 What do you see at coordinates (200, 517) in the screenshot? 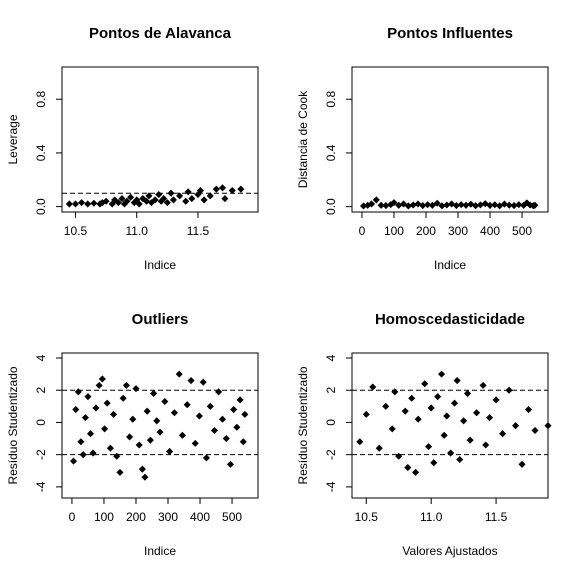
I see `x-tick-label: 400` at bounding box center [200, 517].